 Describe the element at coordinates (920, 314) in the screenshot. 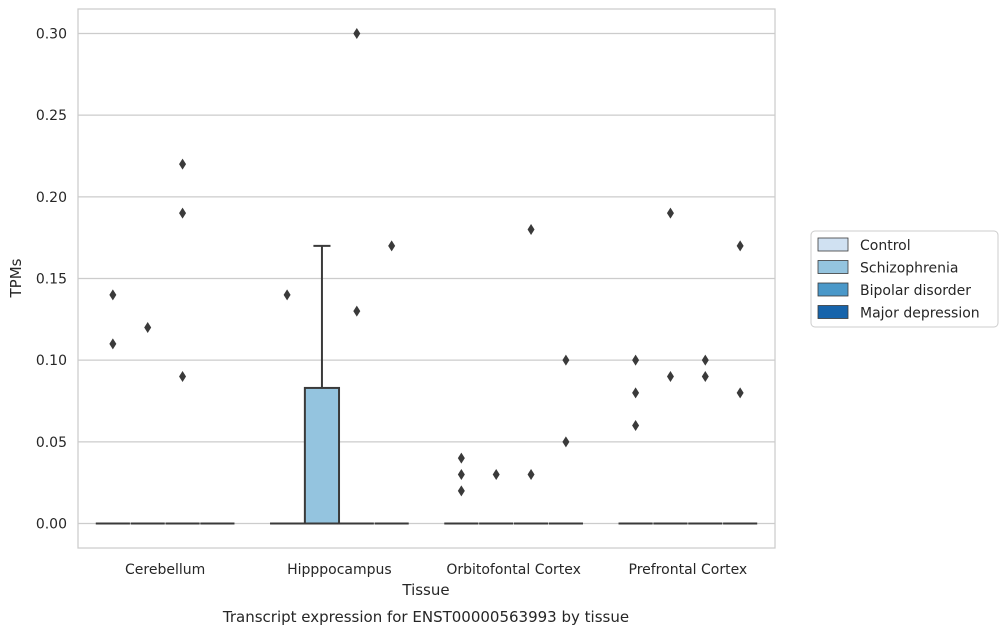

I see `legend-label: Major depression` at that location.